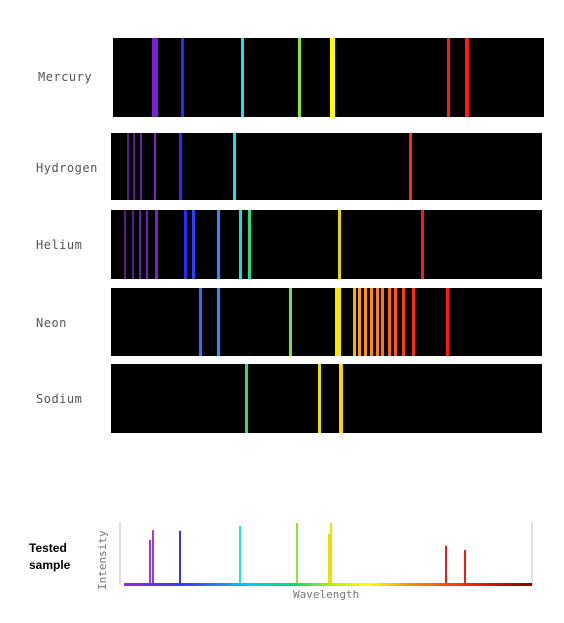 The image size is (564, 623). Describe the element at coordinates (51, 323) in the screenshot. I see `element-label: Neon` at that location.